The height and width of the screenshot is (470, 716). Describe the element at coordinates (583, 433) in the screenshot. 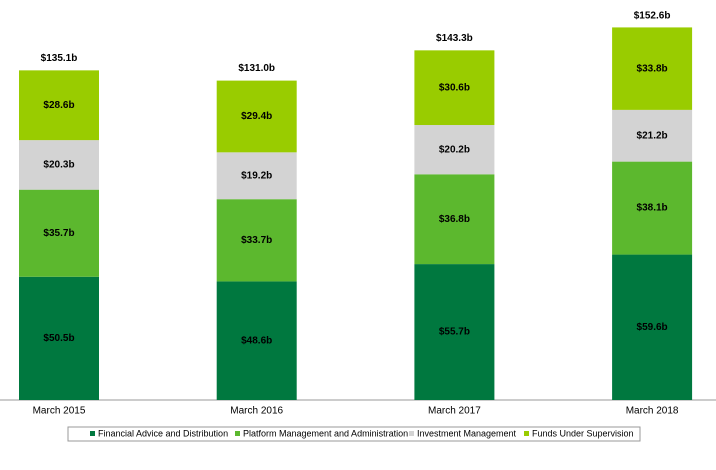

I see `legend-label: Funds Under Supervision` at that location.